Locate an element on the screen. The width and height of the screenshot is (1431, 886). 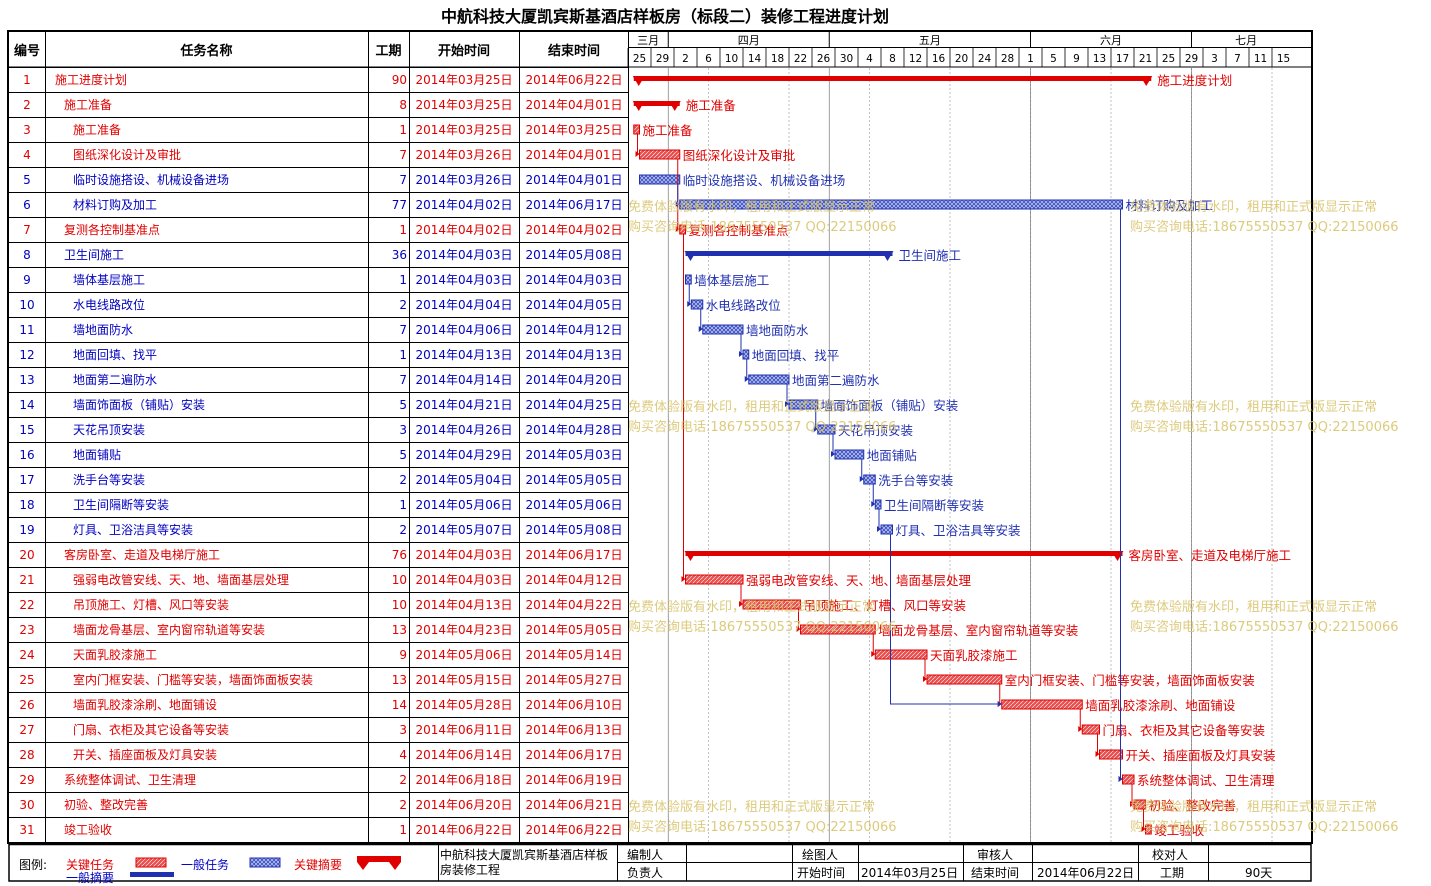
task-id: 8 is located at coordinates (27, 255).